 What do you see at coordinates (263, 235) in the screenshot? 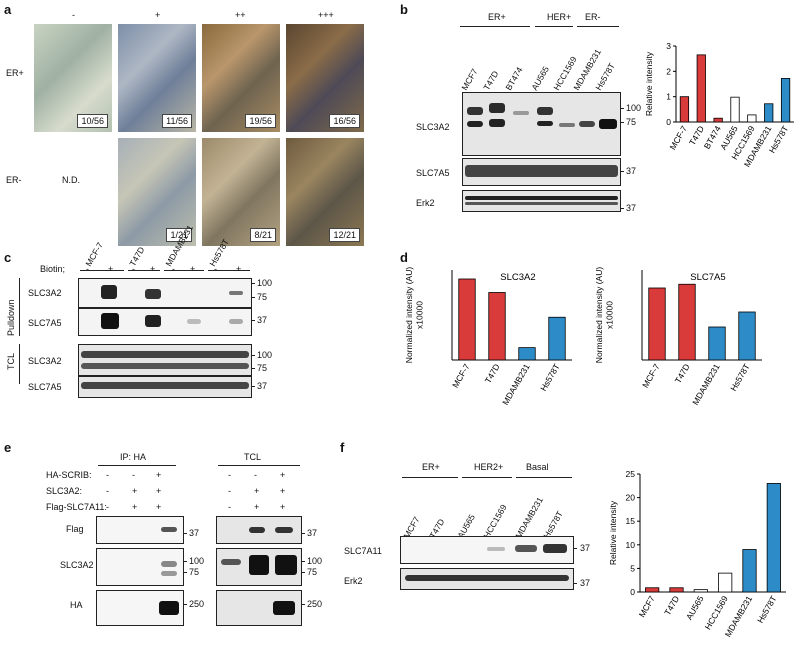
I see `ihc-count: 8/21` at bounding box center [263, 235].